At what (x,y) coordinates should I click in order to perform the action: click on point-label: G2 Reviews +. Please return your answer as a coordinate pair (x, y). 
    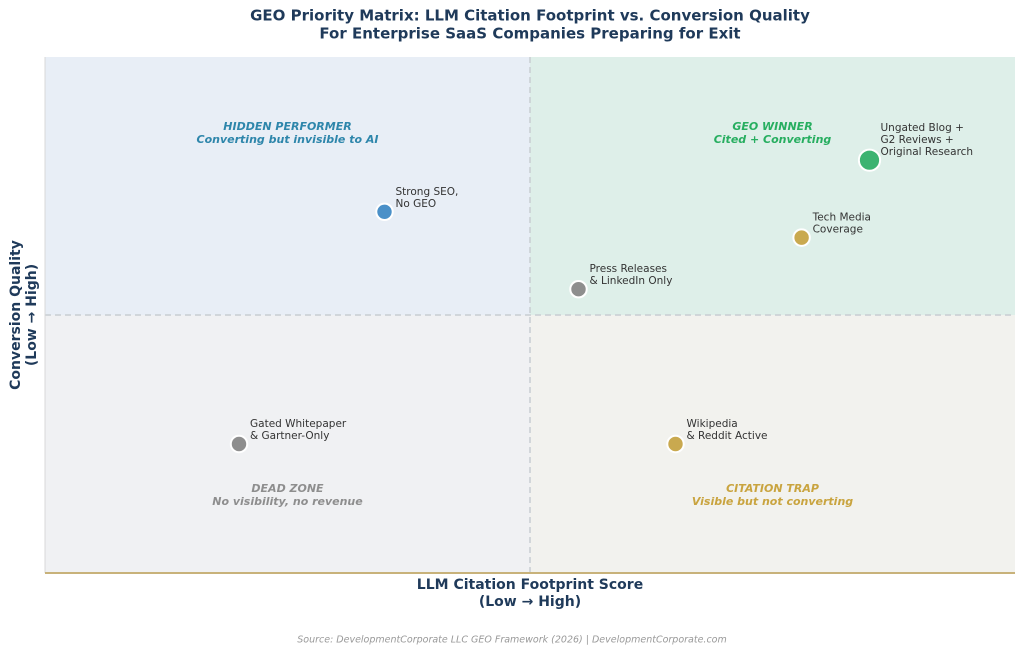
    Looking at the image, I should click on (917, 140).